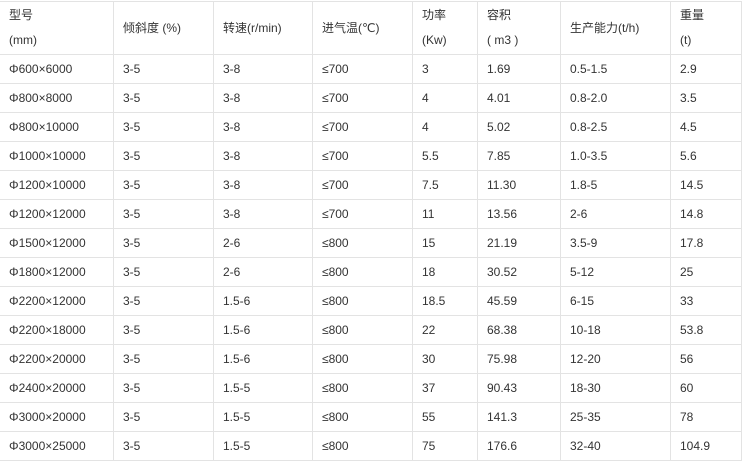  I want to click on table-cell: 1.0-3.5, so click(615, 156).